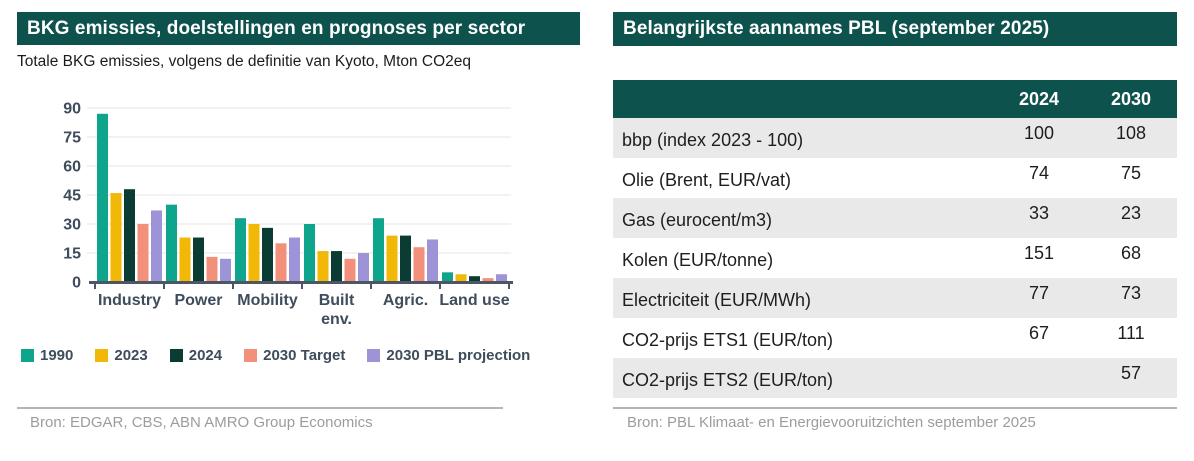 This screenshot has height=461, width=1194. What do you see at coordinates (143, 253) in the screenshot?
I see `bar-2030-Target-Industry` at bounding box center [143, 253].